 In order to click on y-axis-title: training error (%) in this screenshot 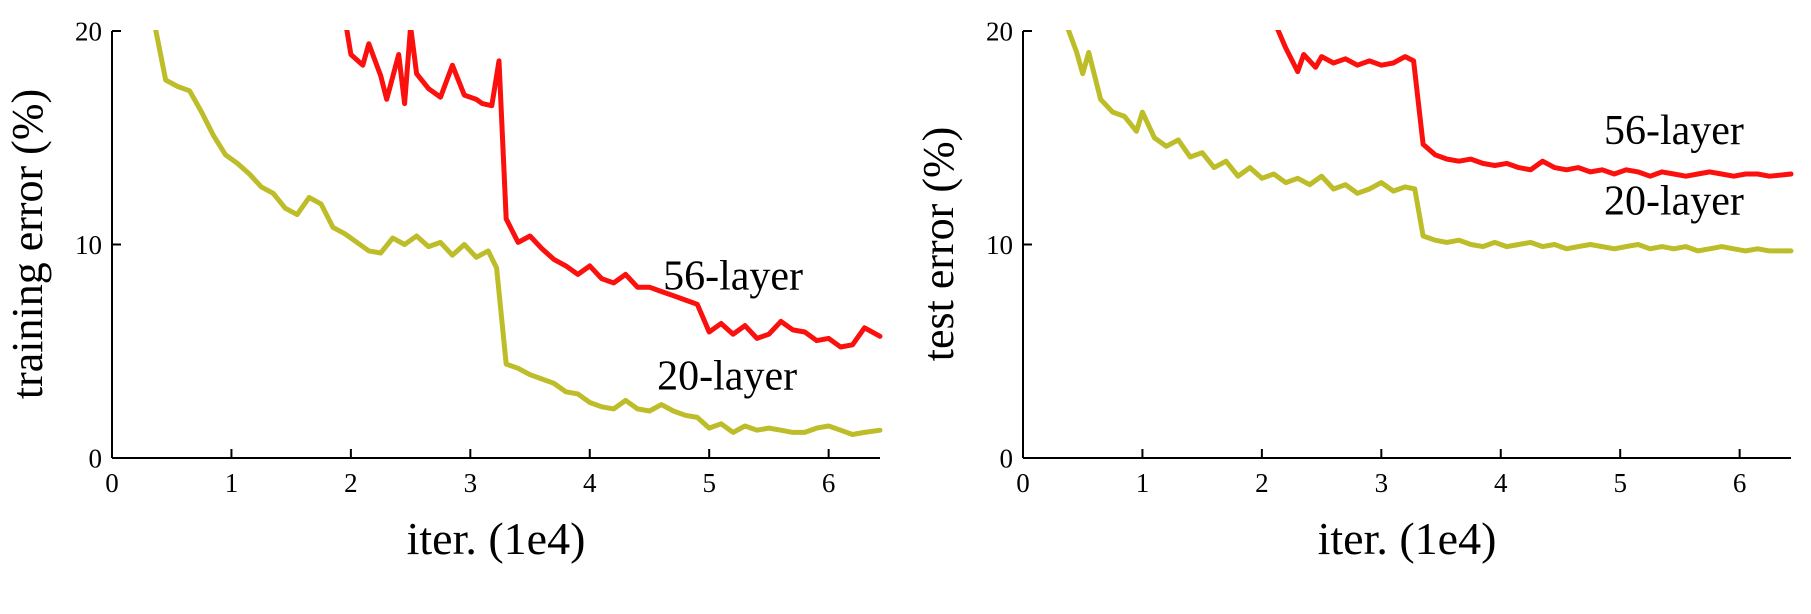, I will do `click(27, 244)`.